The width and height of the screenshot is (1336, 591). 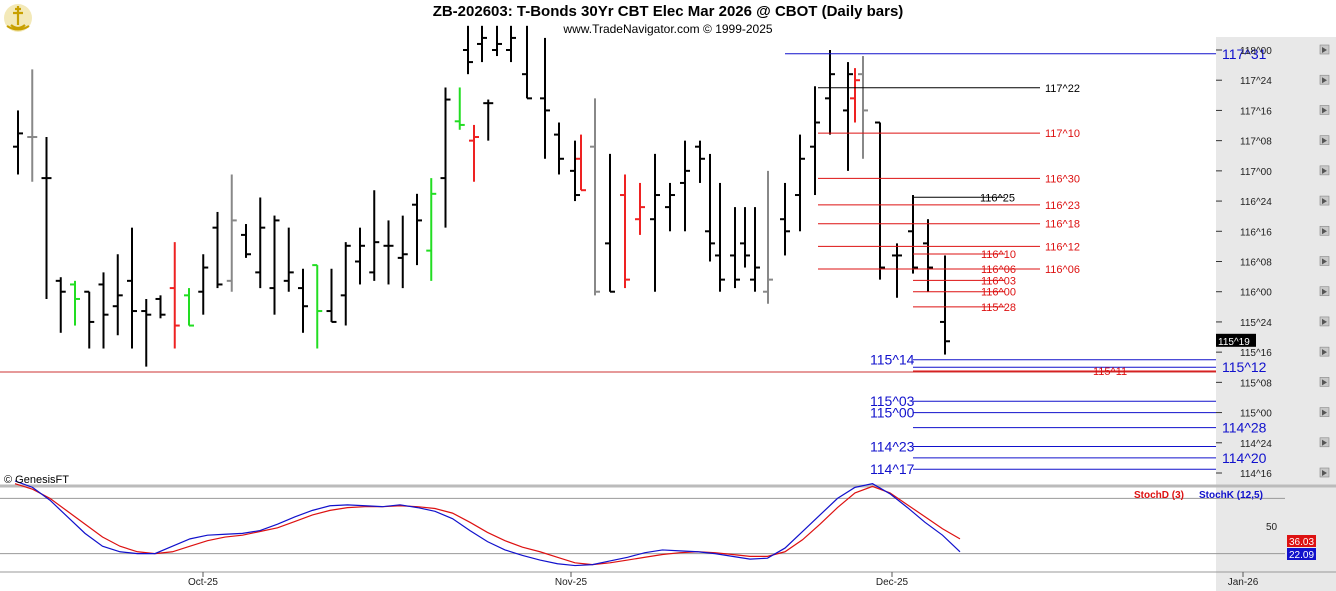 I want to click on stochk-value-label: 22.09, so click(x=1301, y=555).